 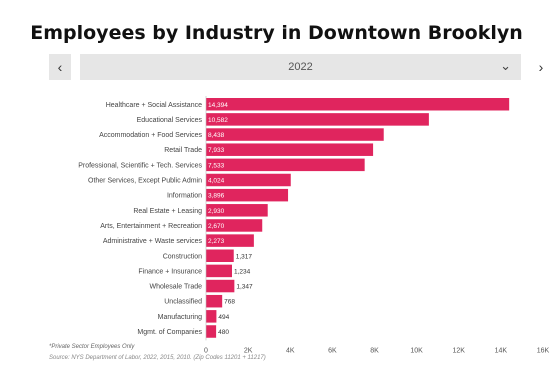 I want to click on year-select-value: 2022, so click(x=300, y=67).